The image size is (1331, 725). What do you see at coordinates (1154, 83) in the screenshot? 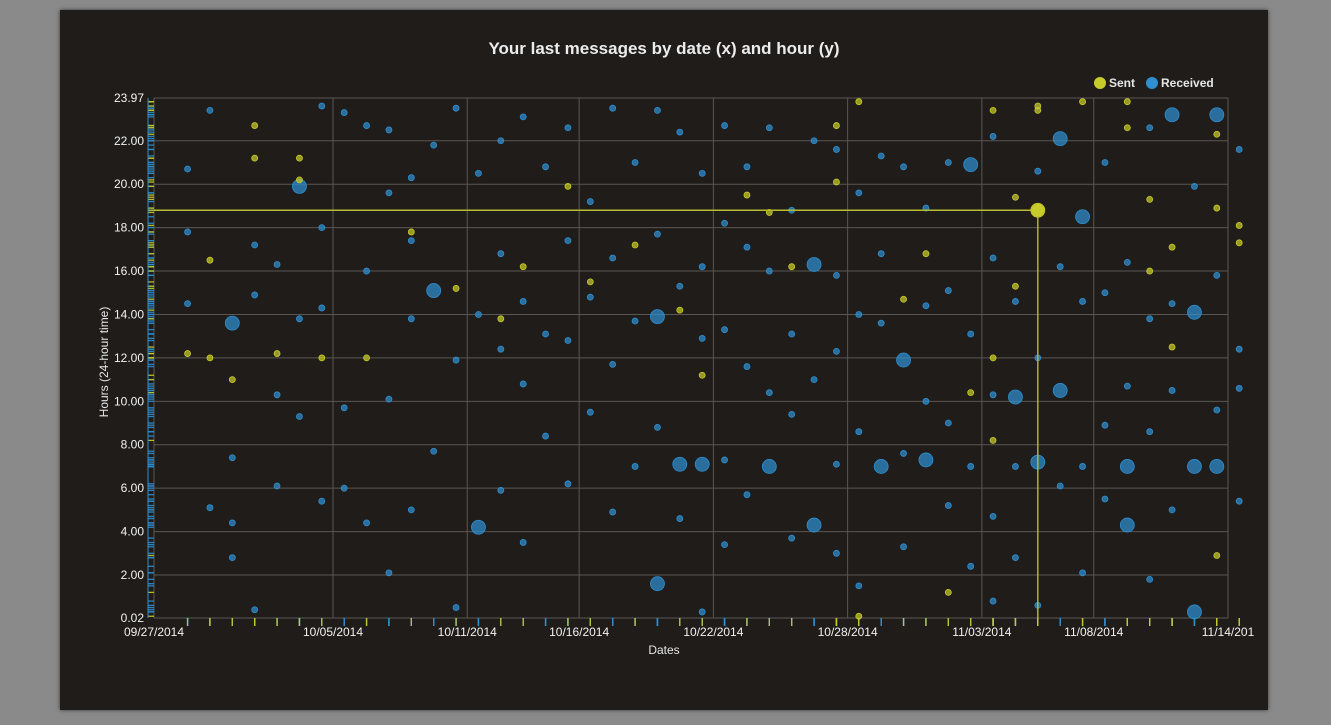
I see `legend: Sent Received` at bounding box center [1154, 83].